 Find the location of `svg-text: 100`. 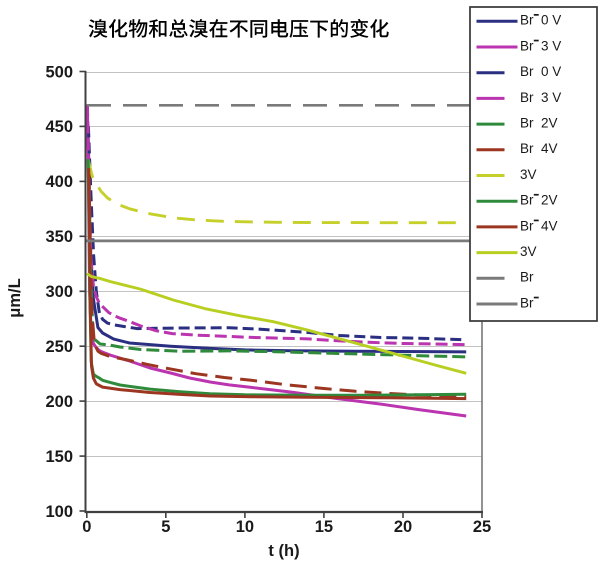

svg-text: 100 is located at coordinates (59, 512).